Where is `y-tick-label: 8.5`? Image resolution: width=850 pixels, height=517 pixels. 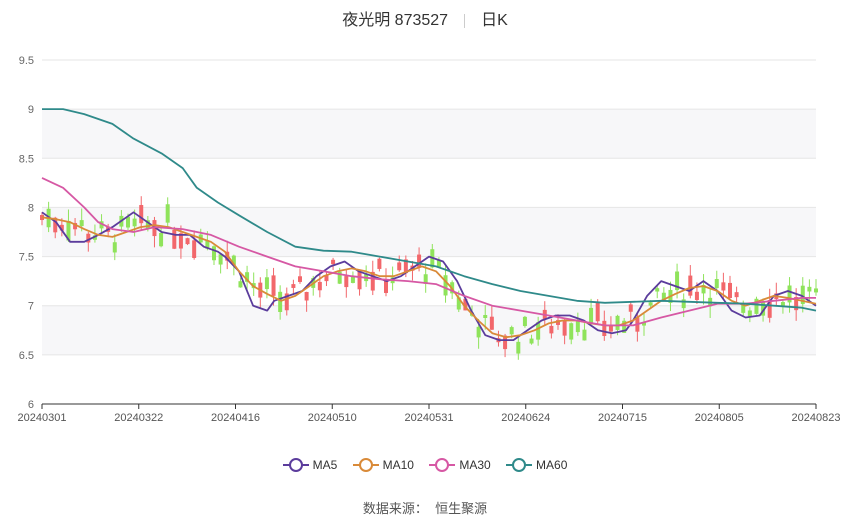
y-tick-label: 8.5 is located at coordinates (26, 159).